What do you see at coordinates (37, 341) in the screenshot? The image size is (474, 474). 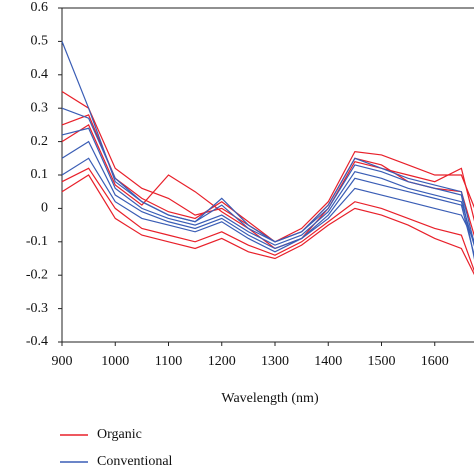 I see `y-tick-label: -0.4` at bounding box center [37, 341].